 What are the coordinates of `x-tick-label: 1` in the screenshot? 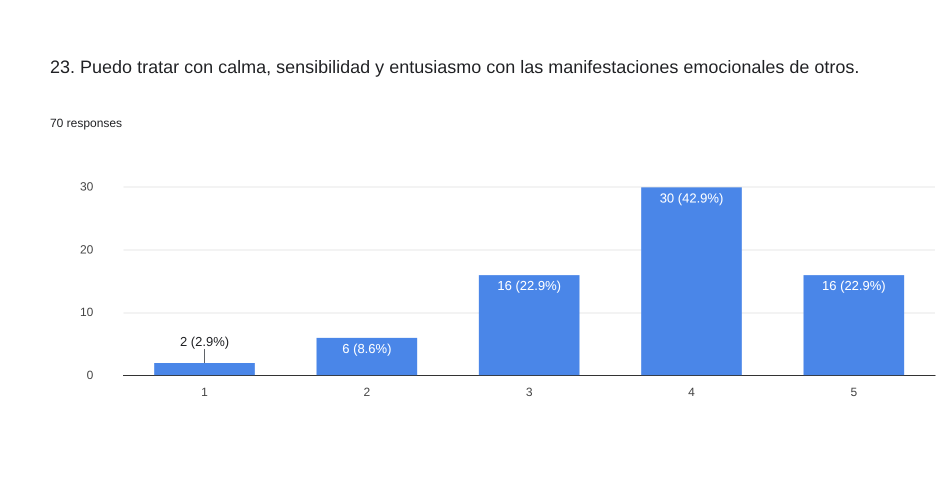 It's located at (204, 392).